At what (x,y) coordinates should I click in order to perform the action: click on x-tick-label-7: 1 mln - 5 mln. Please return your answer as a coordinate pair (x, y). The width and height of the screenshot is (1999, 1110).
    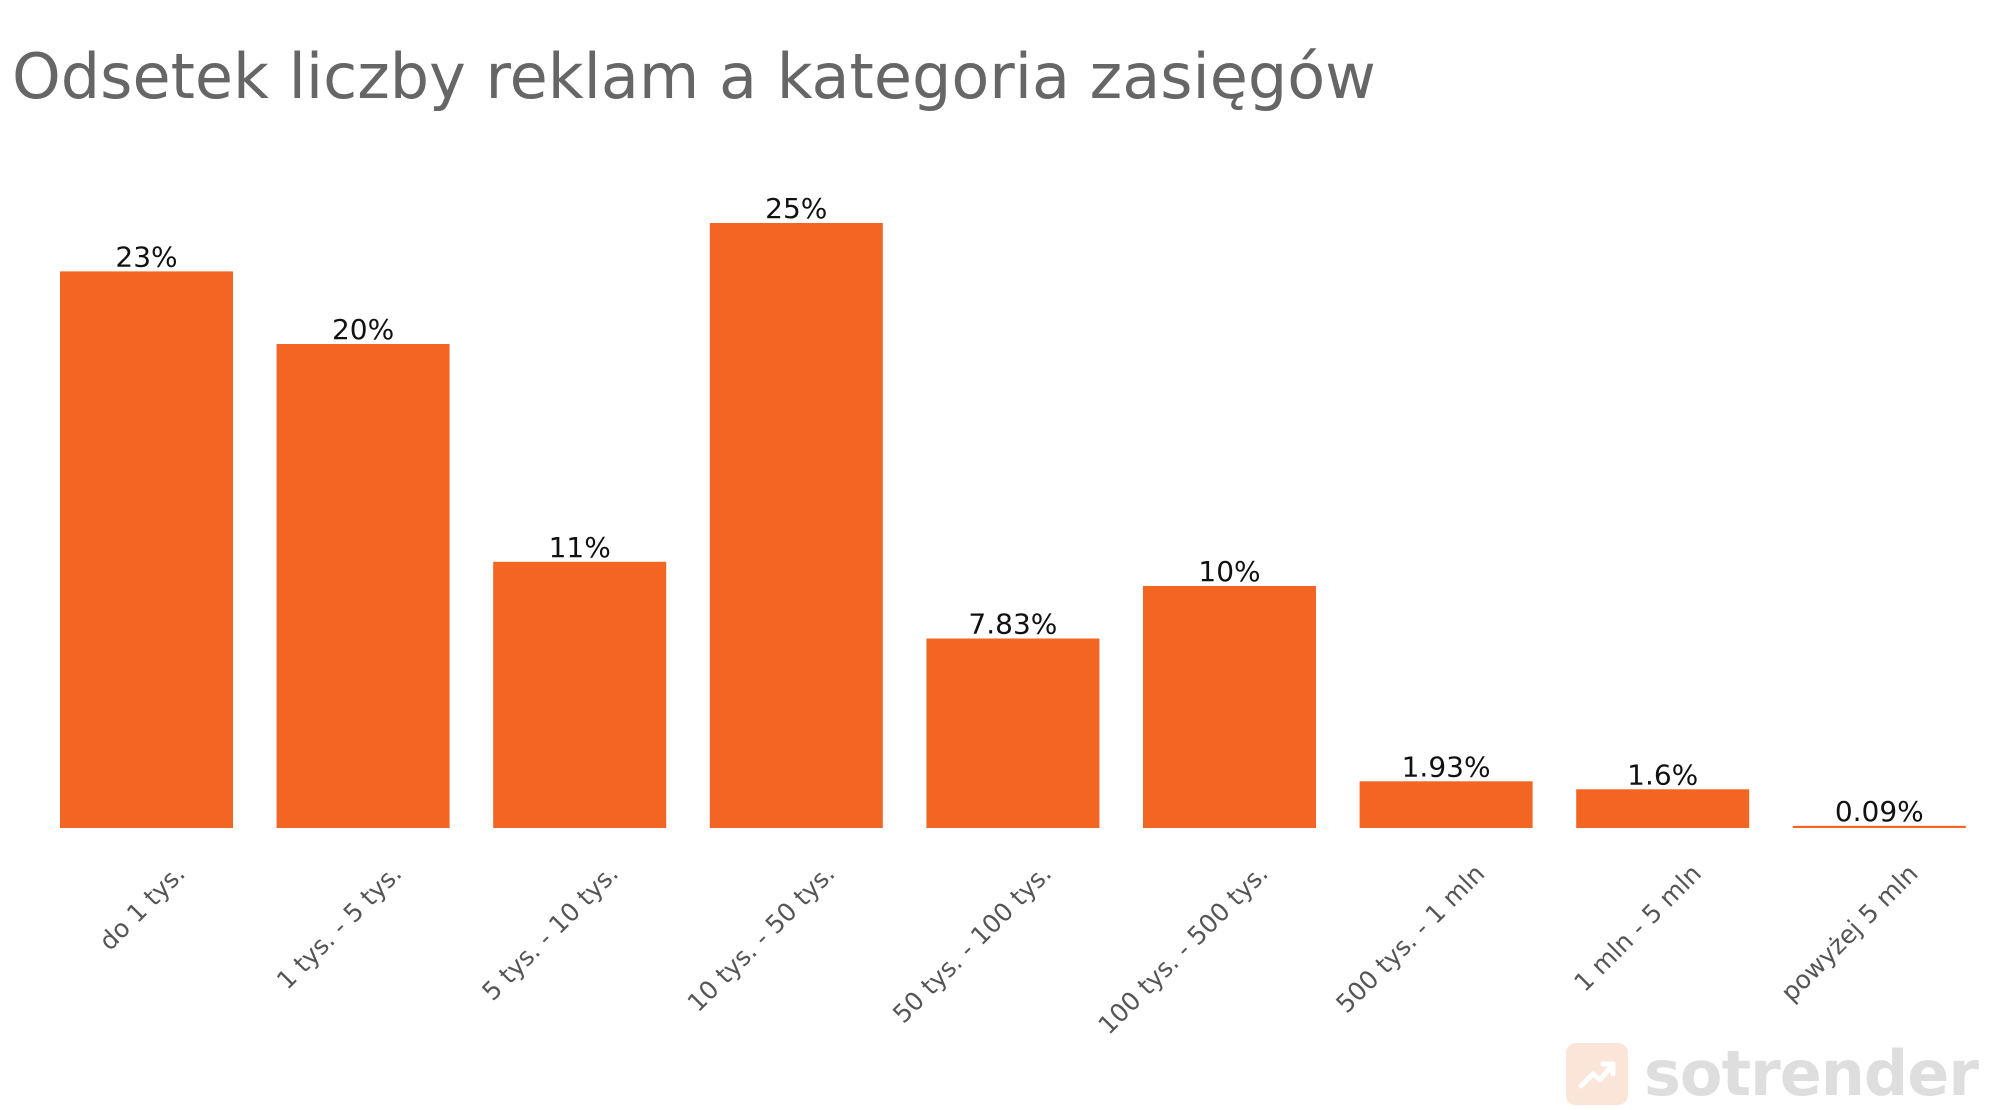
    Looking at the image, I should click on (1637, 928).